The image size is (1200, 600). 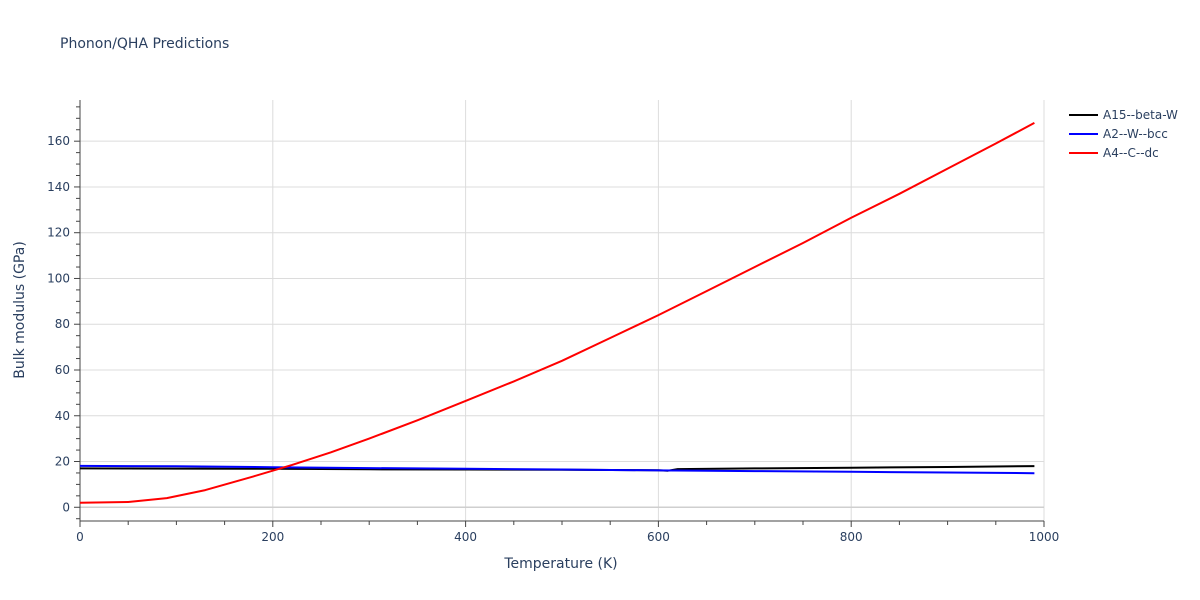 What do you see at coordinates (66, 507) in the screenshot?
I see `y-tick-label: 0` at bounding box center [66, 507].